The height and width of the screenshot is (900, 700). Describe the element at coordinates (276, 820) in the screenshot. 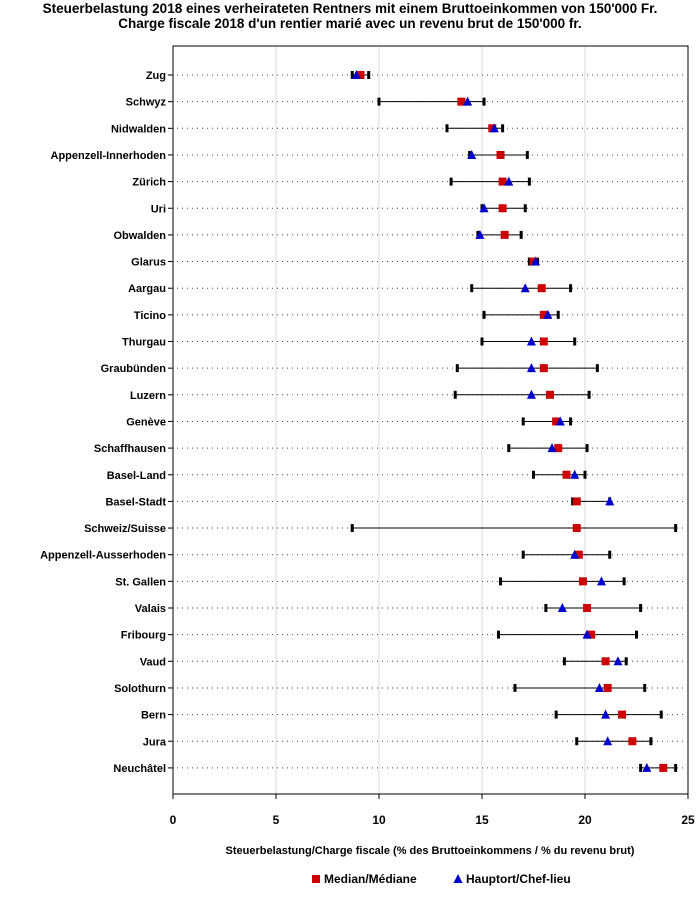

I see `x-tick-label: 5` at that location.